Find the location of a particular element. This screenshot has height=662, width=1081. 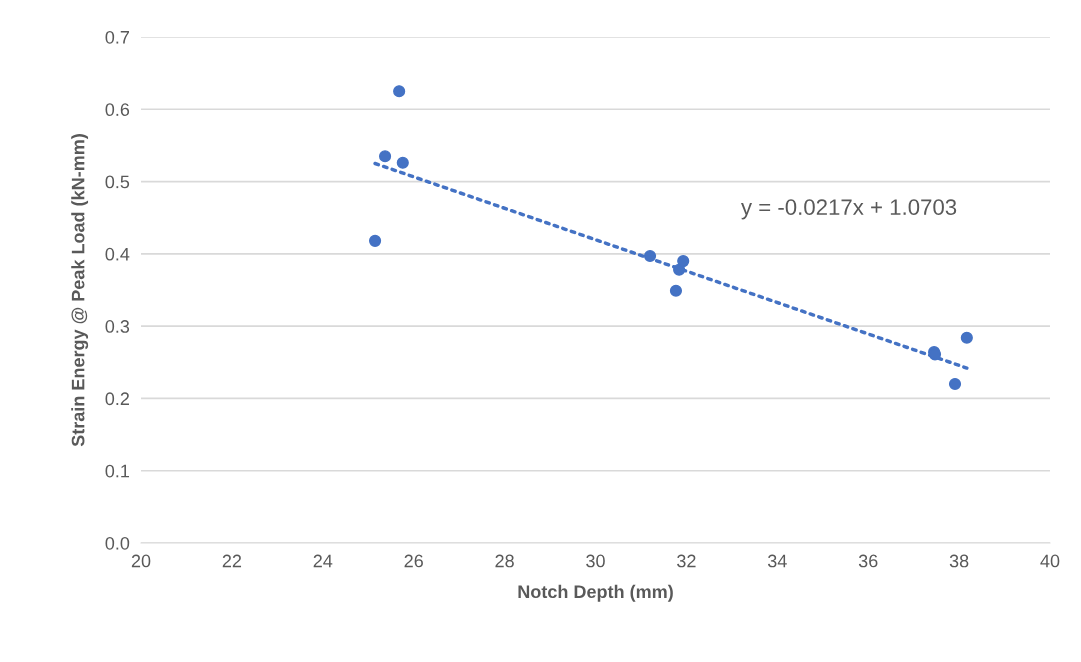

y-tick-label: 0.7 is located at coordinates (117, 37).